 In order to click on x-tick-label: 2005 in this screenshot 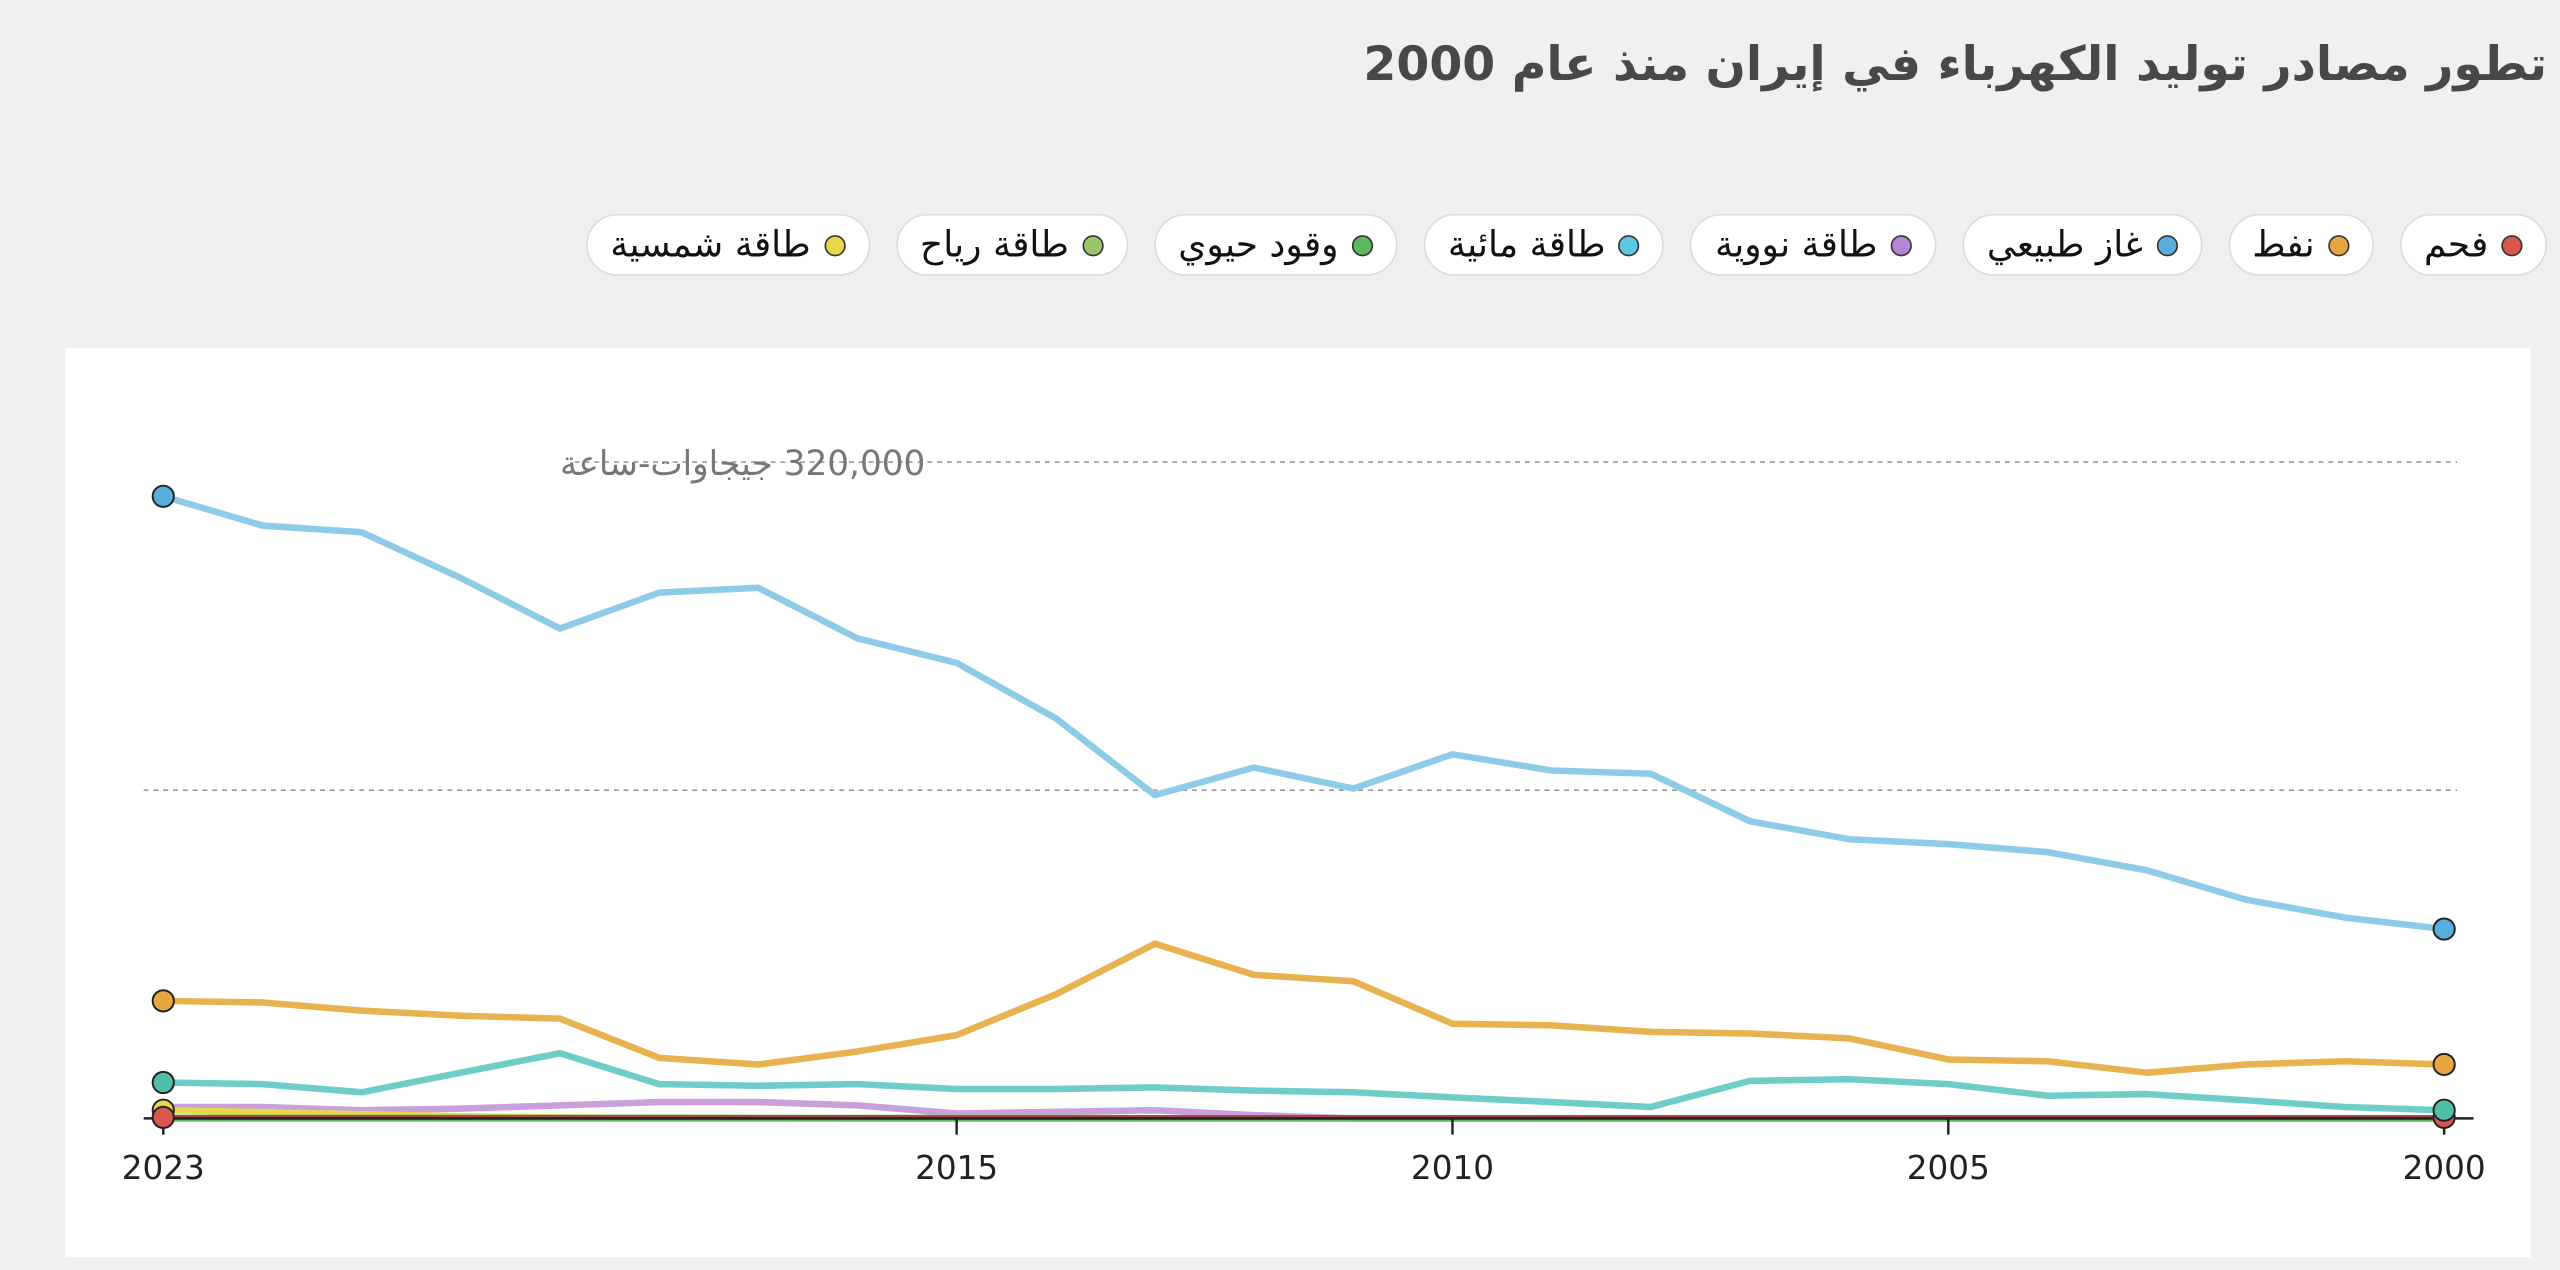, I will do `click(1948, 1168)`.